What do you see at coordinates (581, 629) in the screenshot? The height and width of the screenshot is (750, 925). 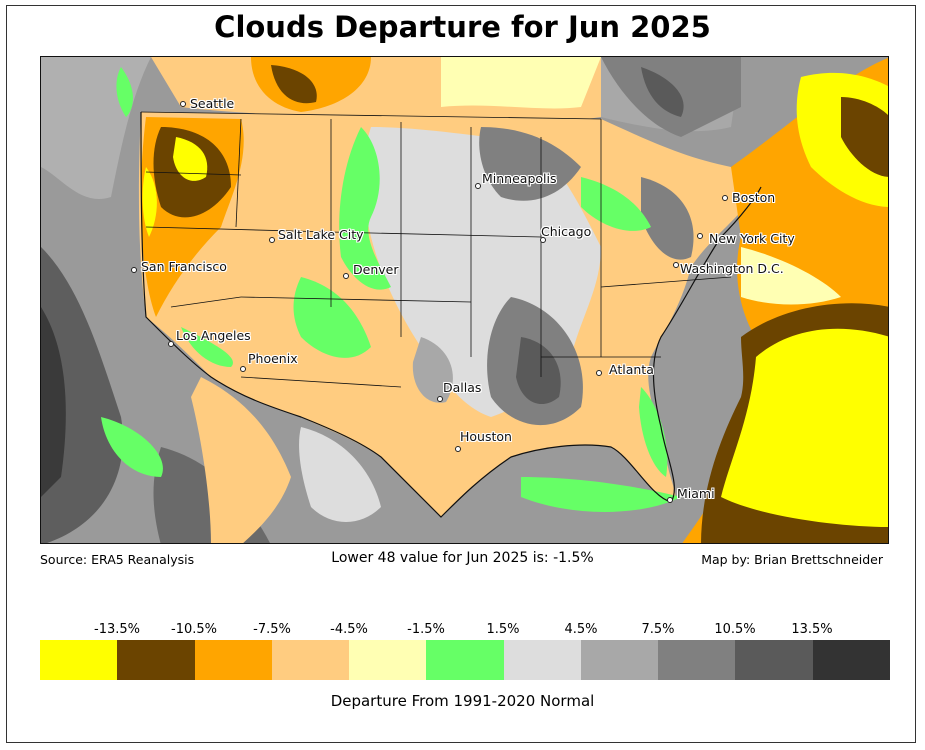 I see `legend-tick: 4.5%` at bounding box center [581, 629].